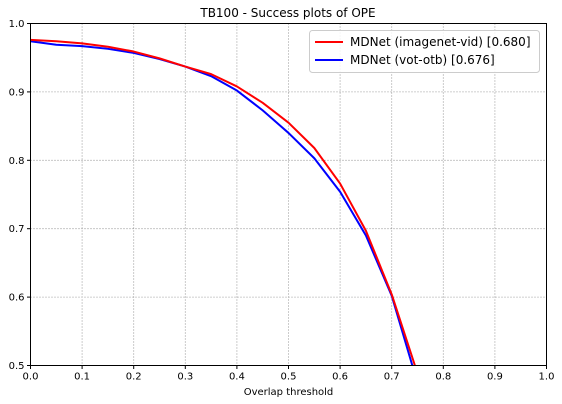  What do you see at coordinates (17, 366) in the screenshot?
I see `y-tick-label: 0.5` at bounding box center [17, 366].